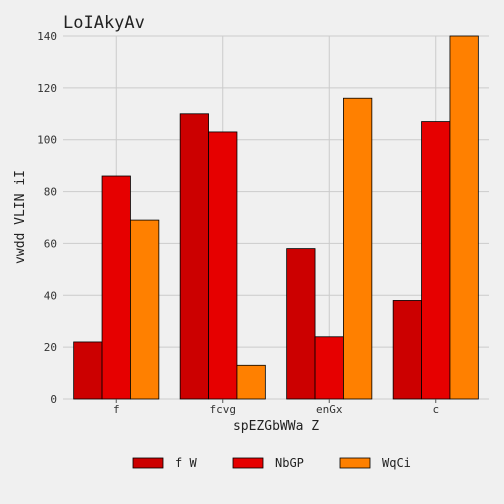 The image size is (504, 504). I want to click on x-tick-label: fcvg, so click(223, 409).